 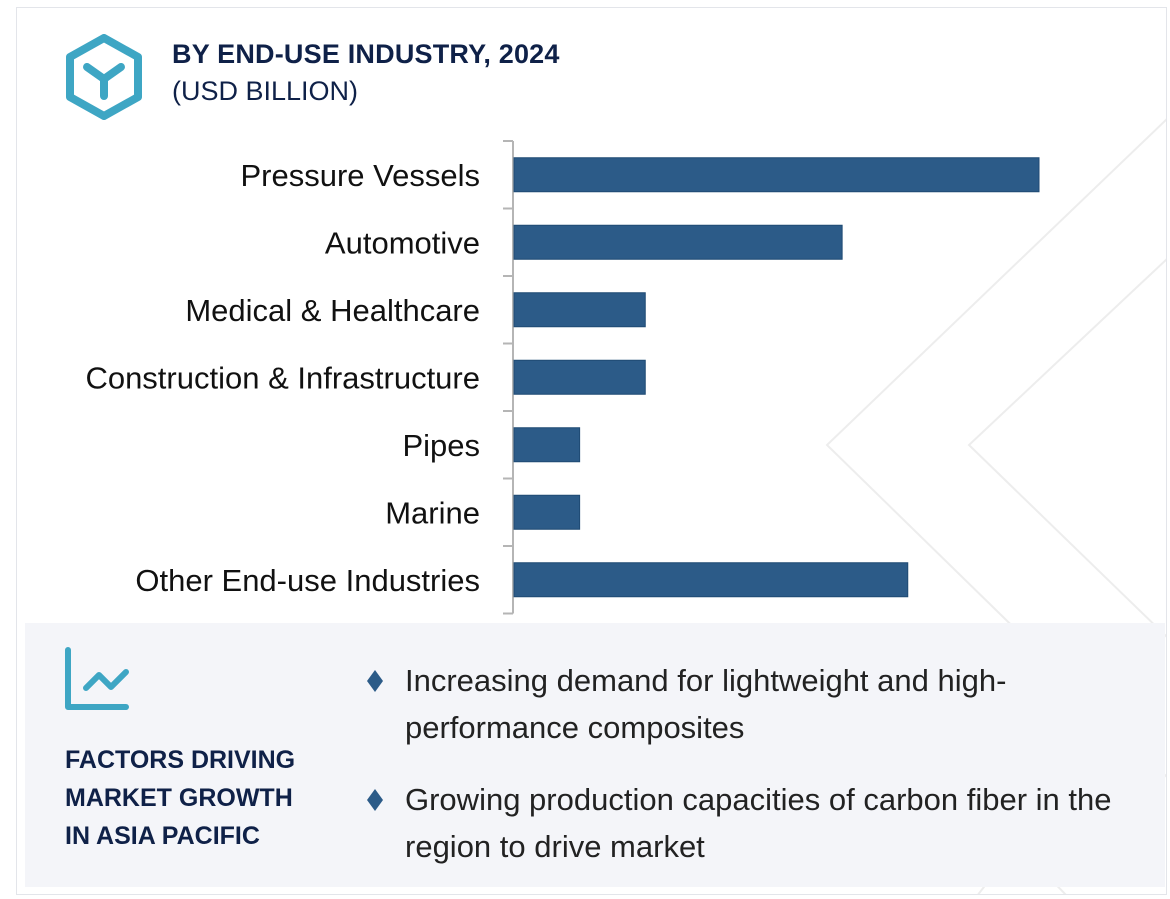 What do you see at coordinates (162, 836) in the screenshot?
I see `factors-title-line: IN ASIA PACIFIC` at bounding box center [162, 836].